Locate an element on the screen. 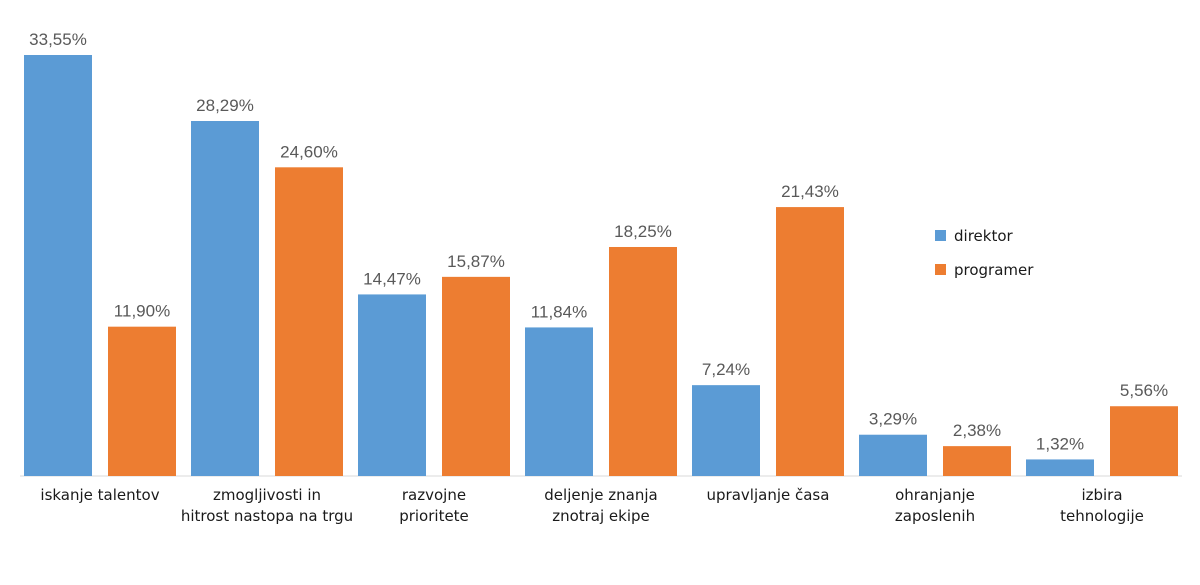 This screenshot has height=585, width=1200. data-label-programer-6: 5,56% is located at coordinates (1144, 390).